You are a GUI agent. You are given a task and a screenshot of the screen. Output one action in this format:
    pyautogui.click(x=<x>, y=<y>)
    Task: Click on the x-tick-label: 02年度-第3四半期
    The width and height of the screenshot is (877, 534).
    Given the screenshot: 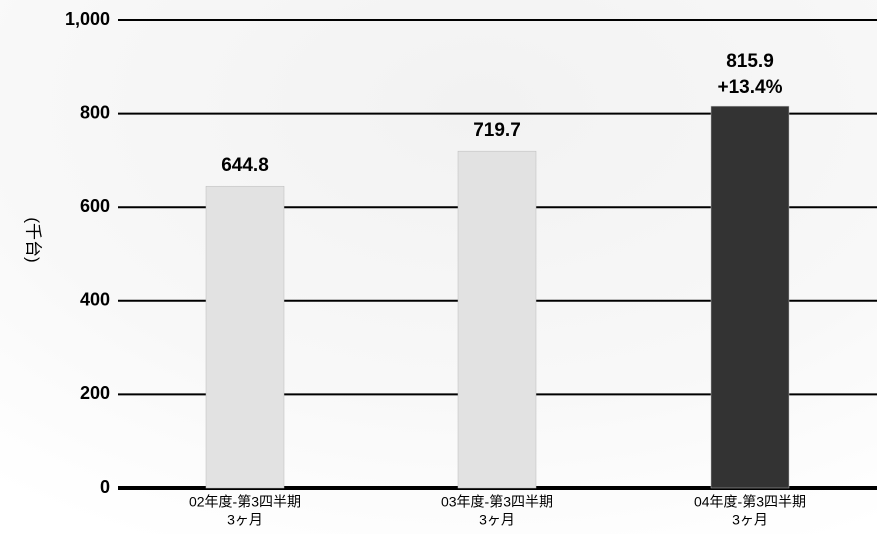 What is the action you would take?
    pyautogui.click(x=245, y=502)
    